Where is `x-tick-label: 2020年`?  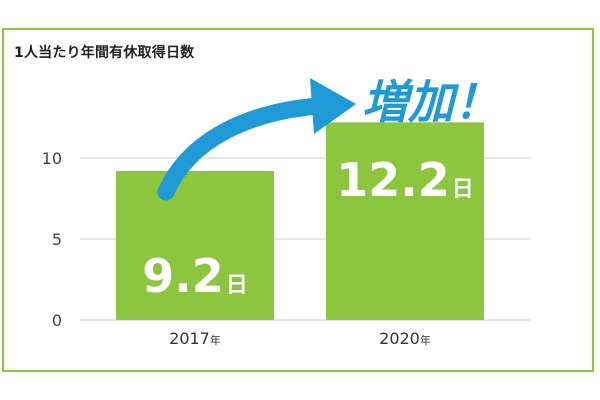 x-tick-label: 2020年 is located at coordinates (405, 338).